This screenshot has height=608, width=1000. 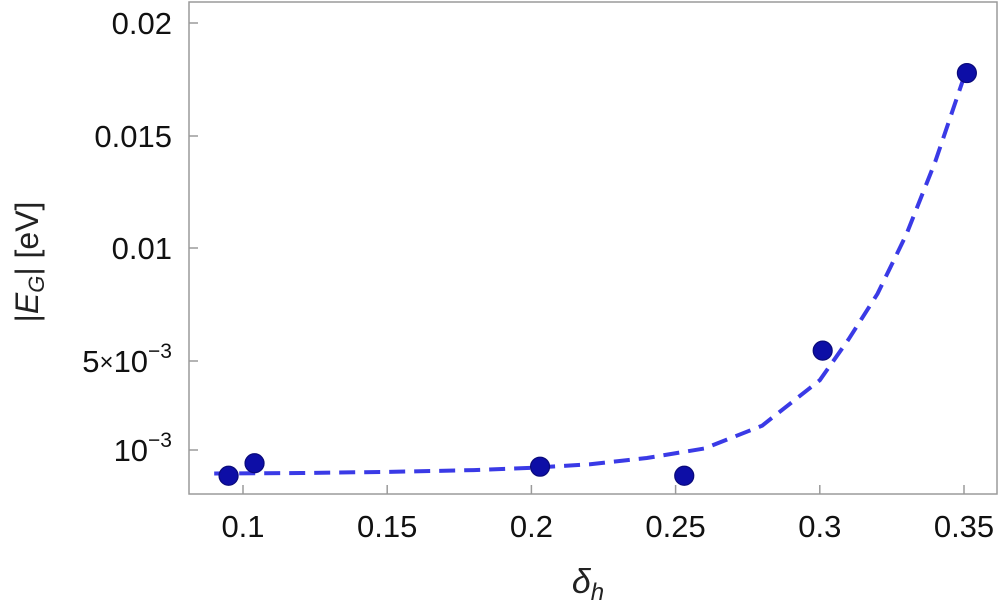 I want to click on x-tick-label: 0.1, so click(x=242, y=526).